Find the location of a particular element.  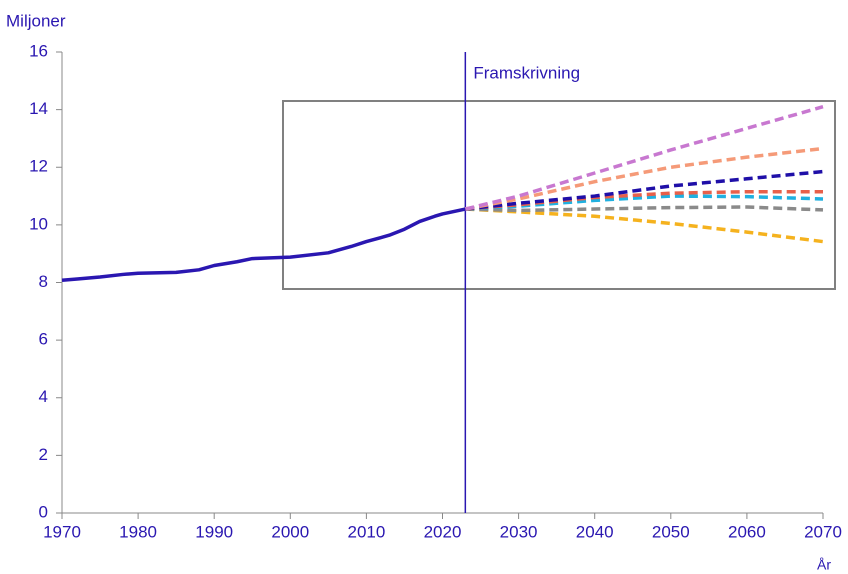

y-axis-label: Miljoner is located at coordinates (36, 20).